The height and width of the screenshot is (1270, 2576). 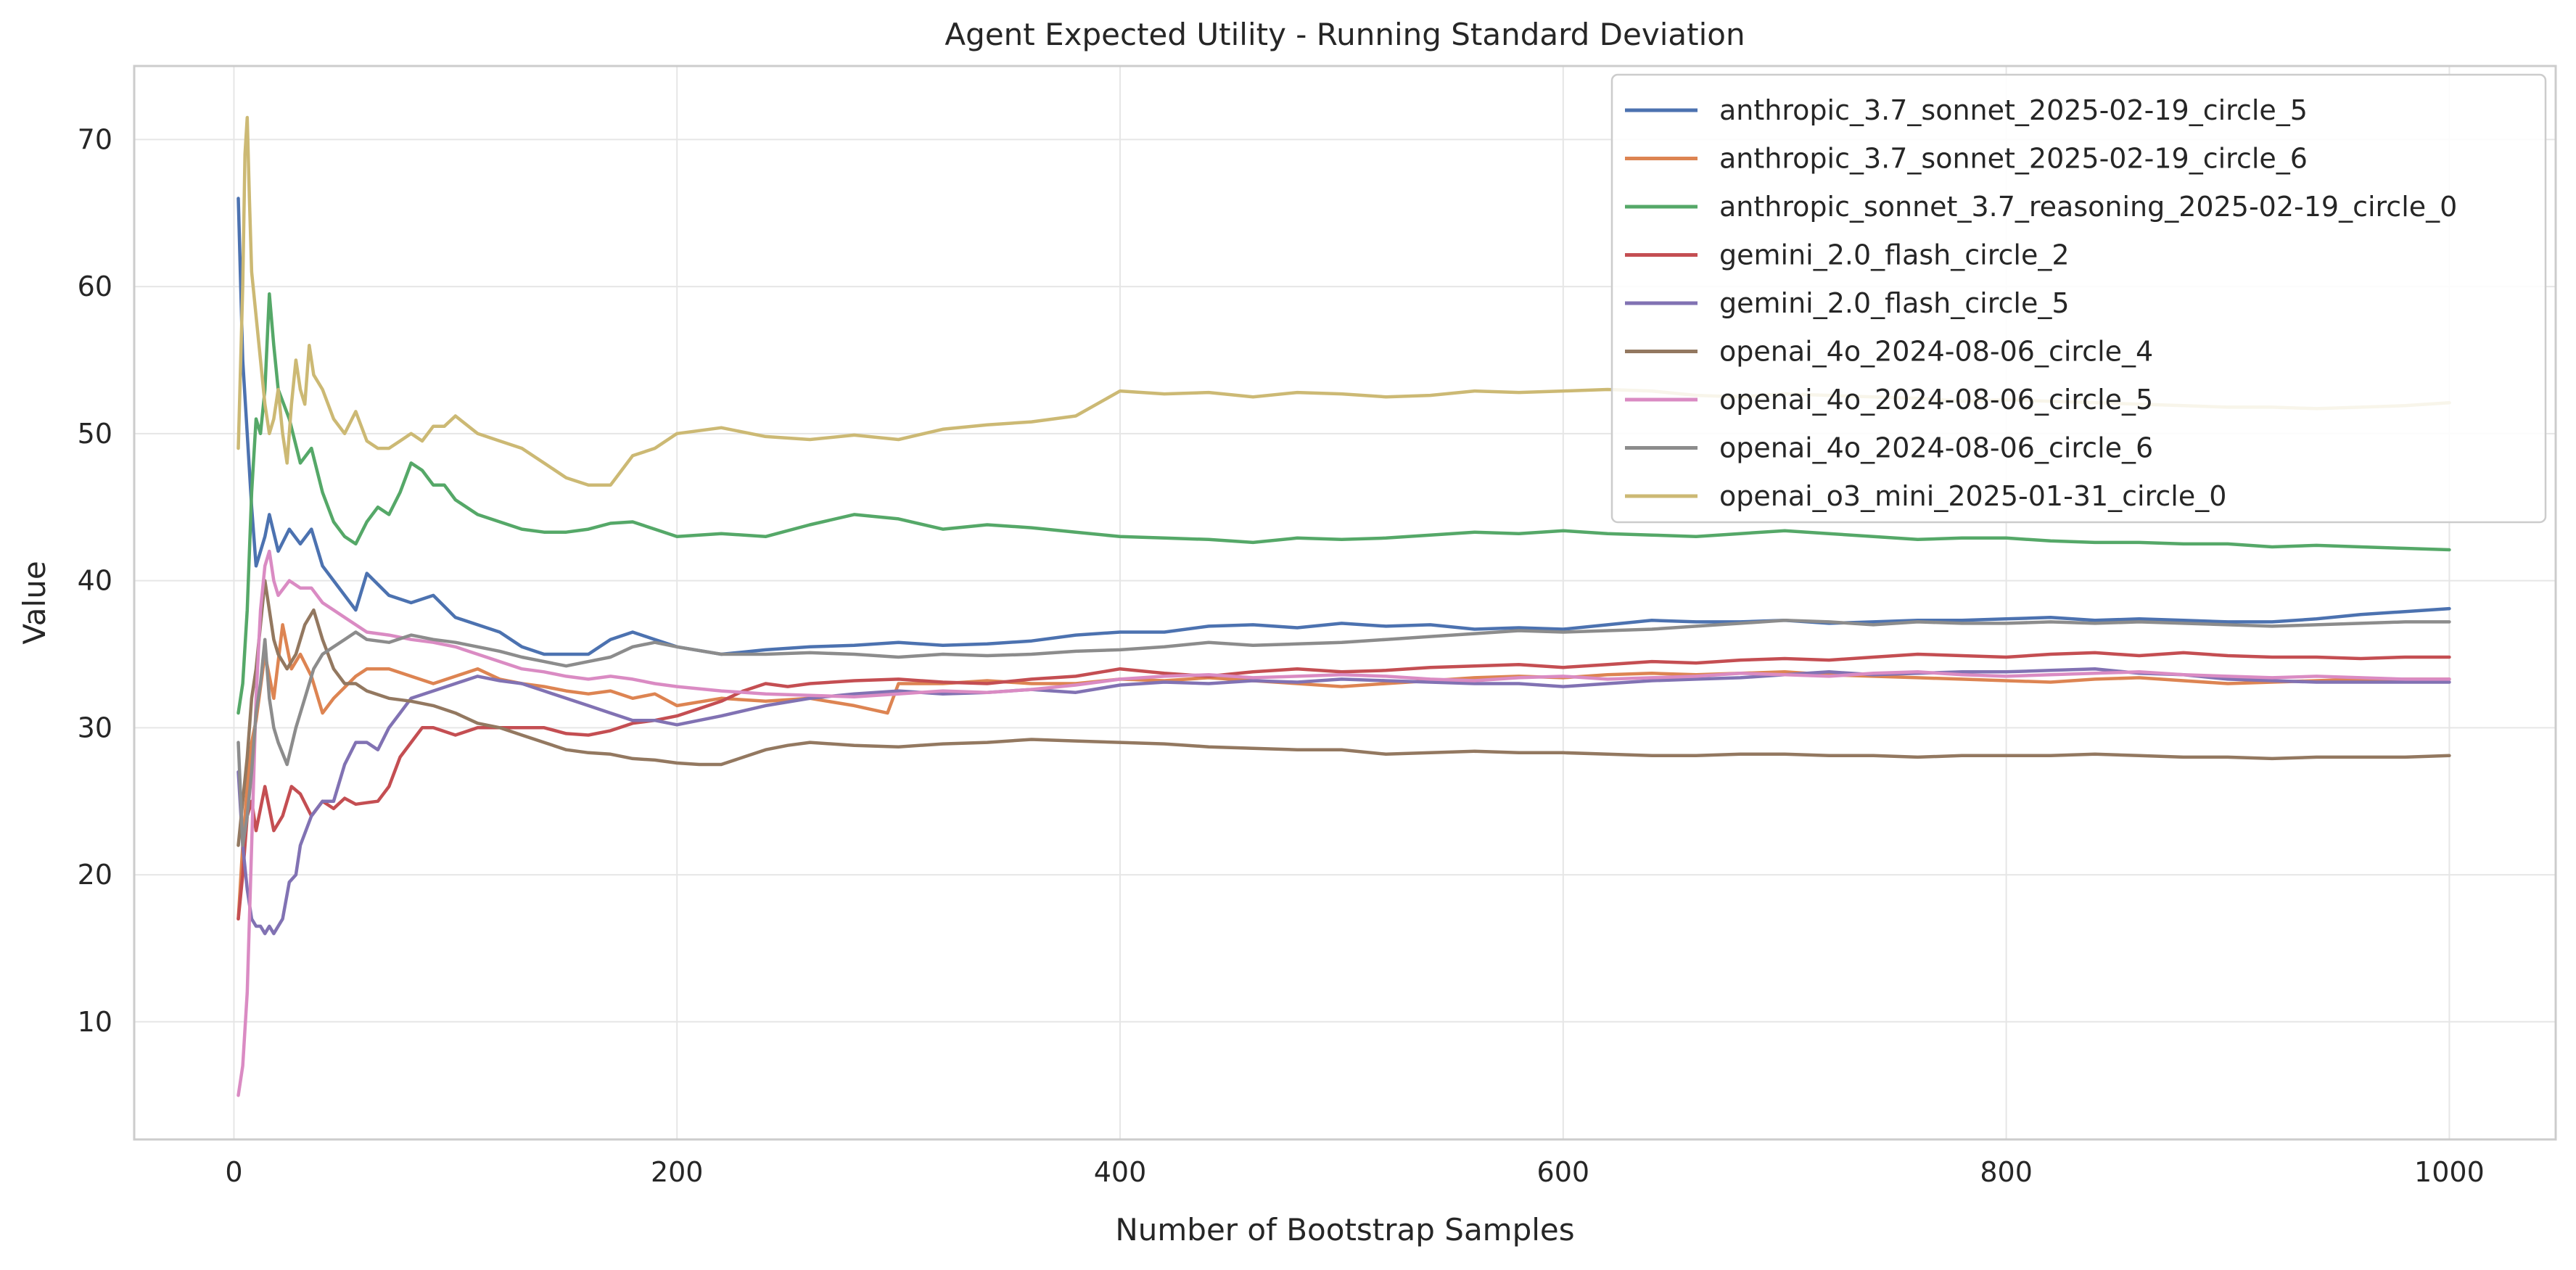 I want to click on x-tick-label: 0, so click(x=233, y=1172).